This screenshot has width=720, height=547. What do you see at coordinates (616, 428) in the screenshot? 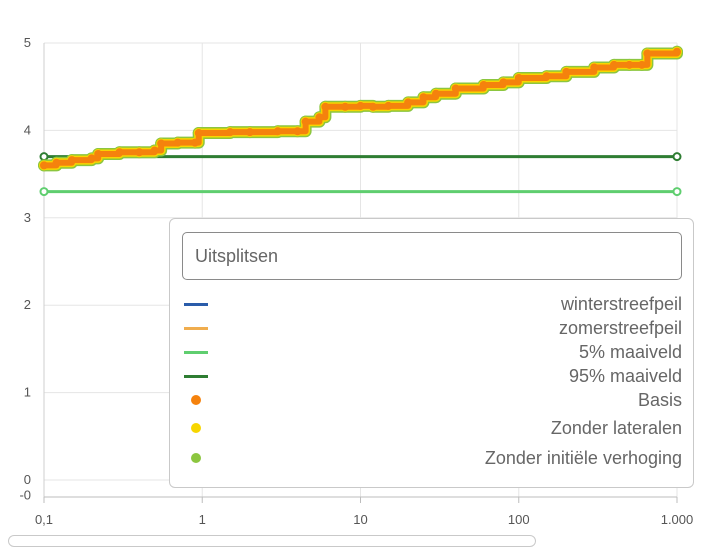
I see `legend-item-label: Zonder lateralen` at bounding box center [616, 428].